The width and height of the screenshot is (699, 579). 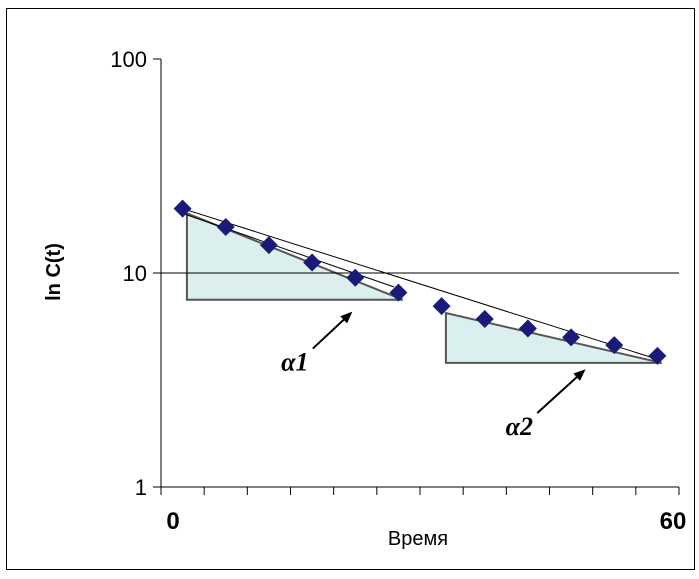 I want to click on annotation-label-2: α2, so click(x=519, y=426).